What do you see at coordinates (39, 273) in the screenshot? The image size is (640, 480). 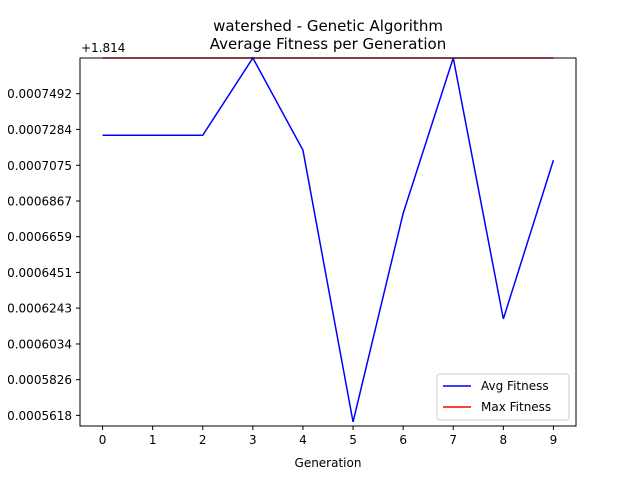 I see `y-tick-label: 0.0006451` at bounding box center [39, 273].